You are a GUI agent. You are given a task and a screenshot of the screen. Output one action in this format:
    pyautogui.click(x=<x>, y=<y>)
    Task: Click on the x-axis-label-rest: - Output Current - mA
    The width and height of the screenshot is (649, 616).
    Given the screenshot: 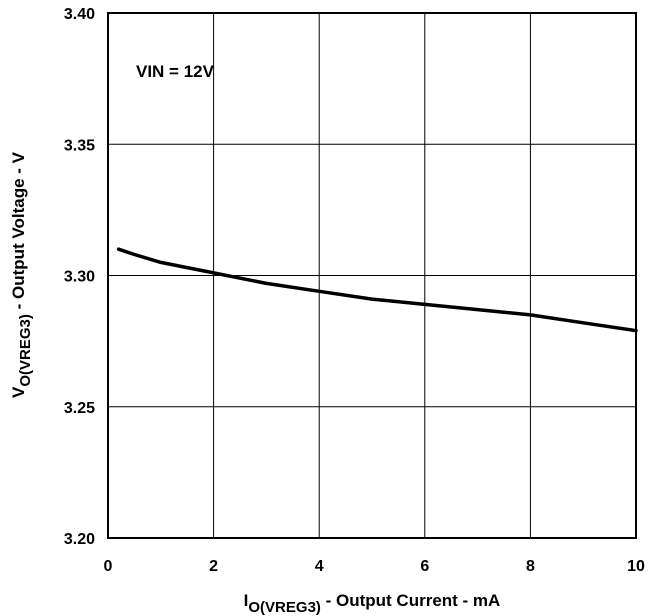 What is the action you would take?
    pyautogui.click(x=410, y=600)
    